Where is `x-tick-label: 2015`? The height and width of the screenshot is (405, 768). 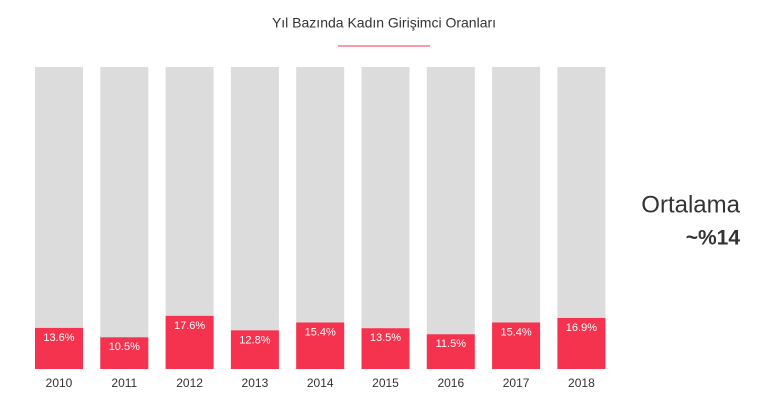 x-tick-label: 2015 is located at coordinates (385, 383).